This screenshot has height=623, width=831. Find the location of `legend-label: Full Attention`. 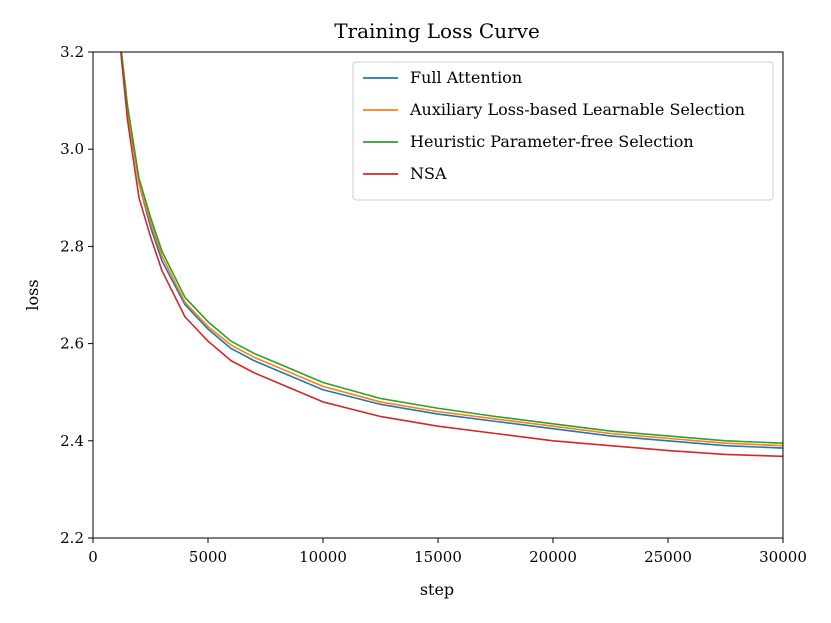

legend-label: Full Attention is located at coordinates (466, 77).